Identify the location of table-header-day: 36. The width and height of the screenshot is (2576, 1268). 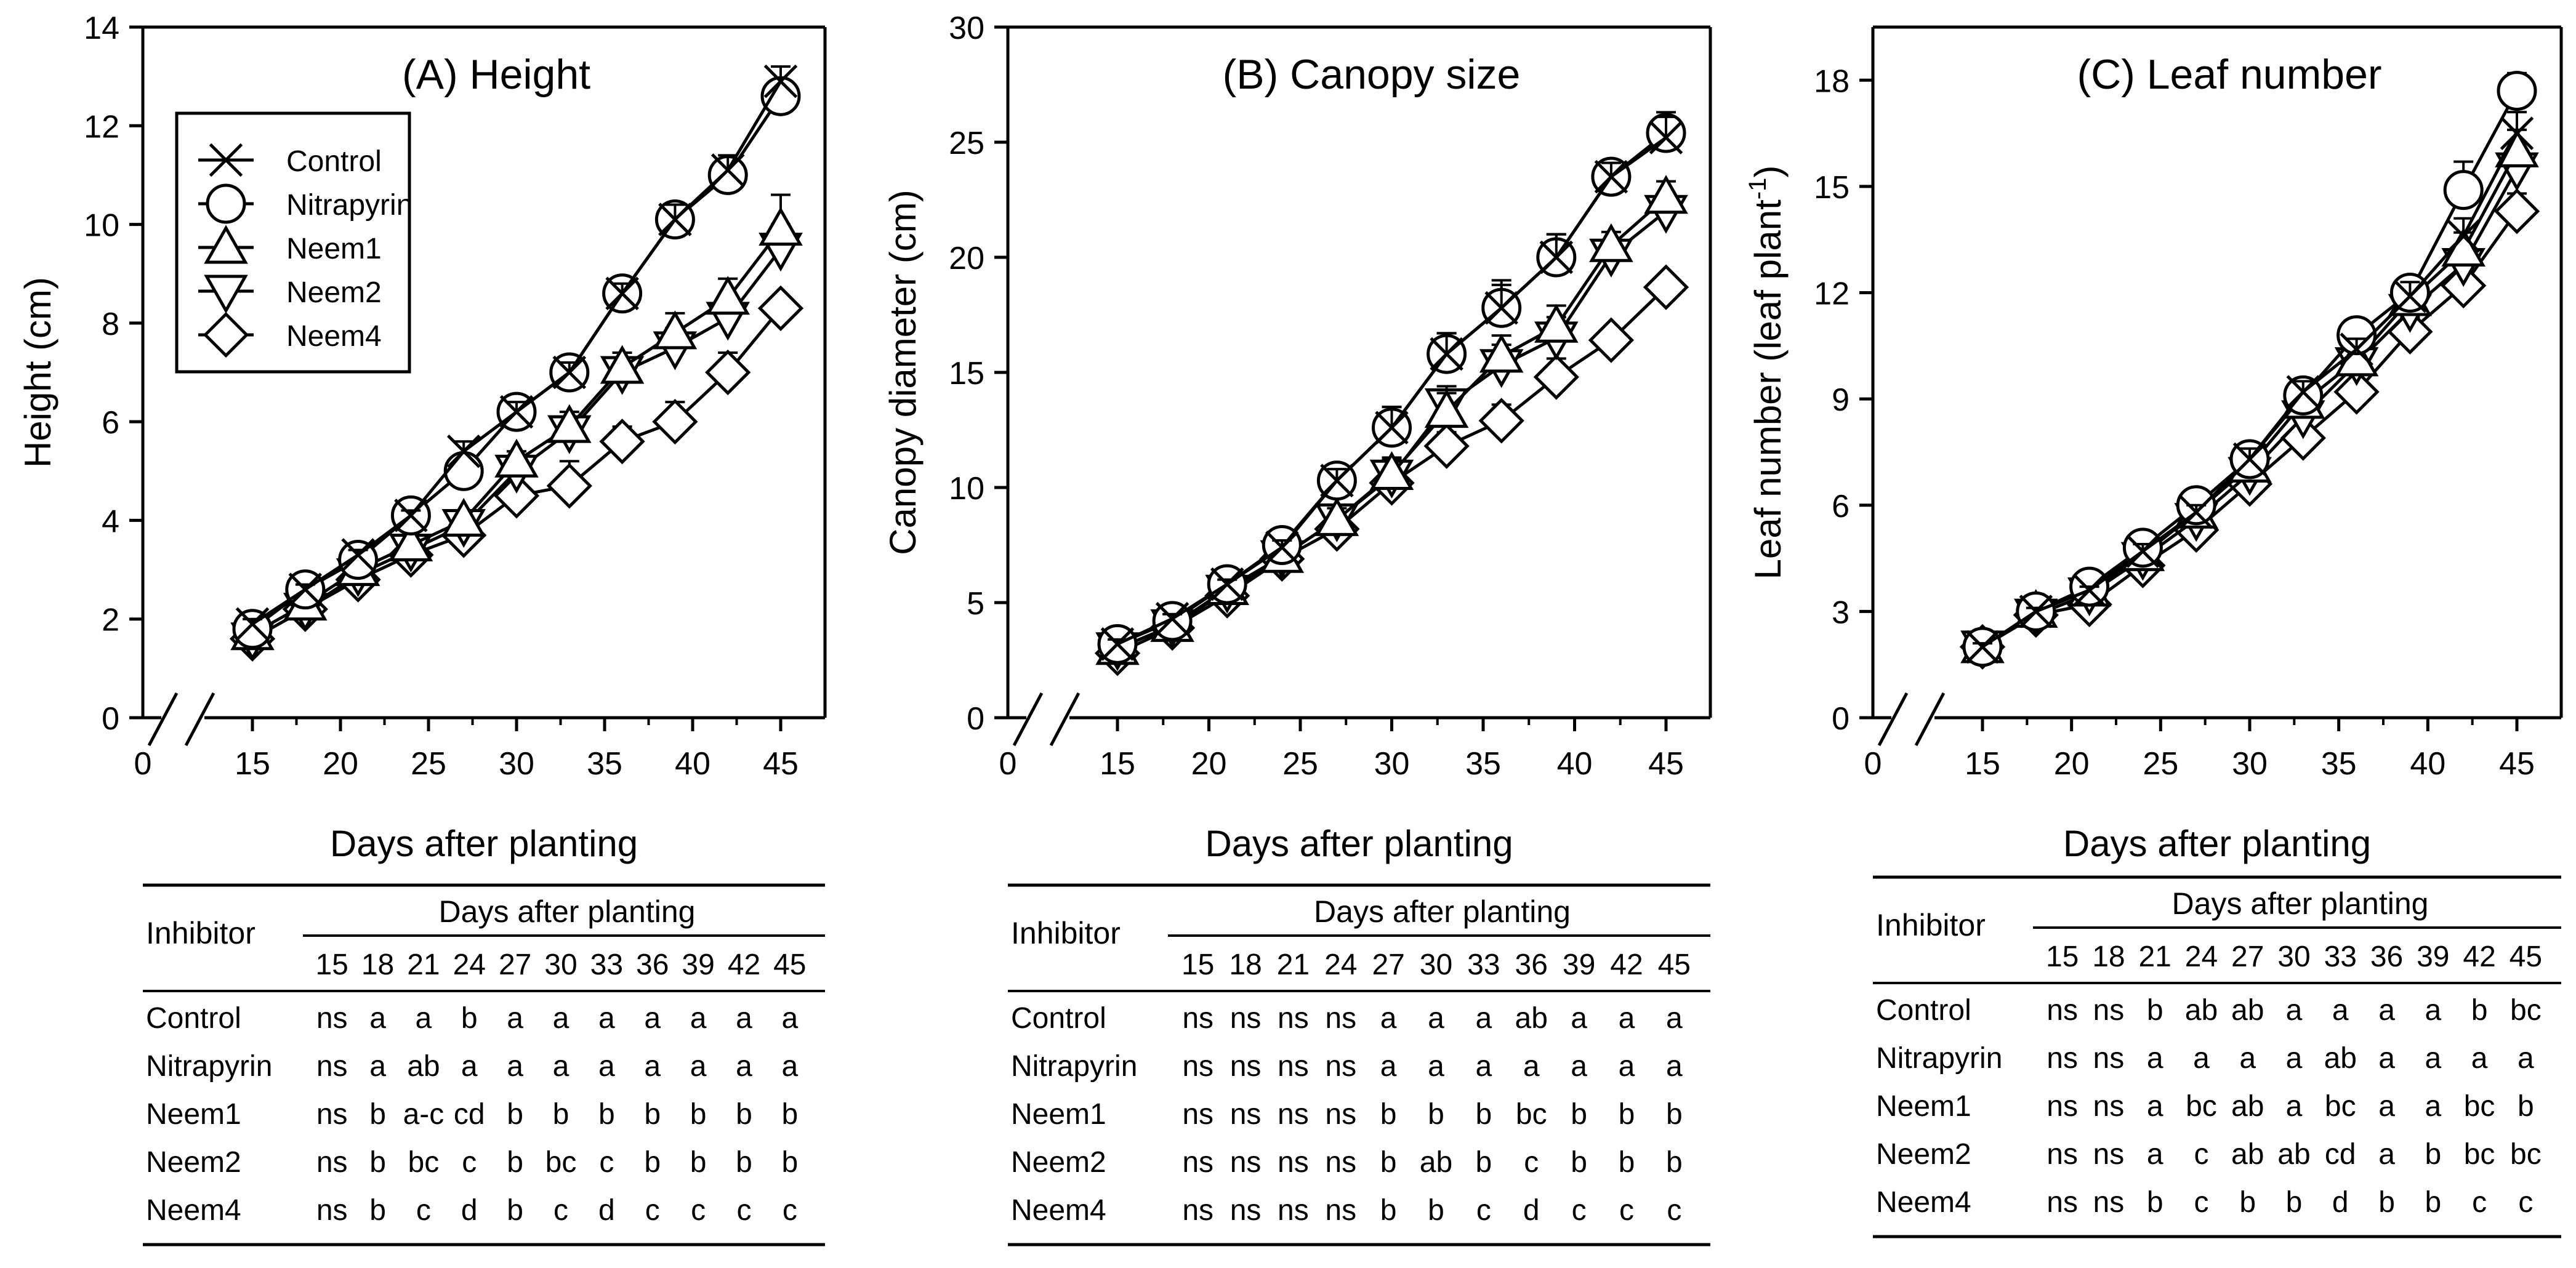
(2386, 957).